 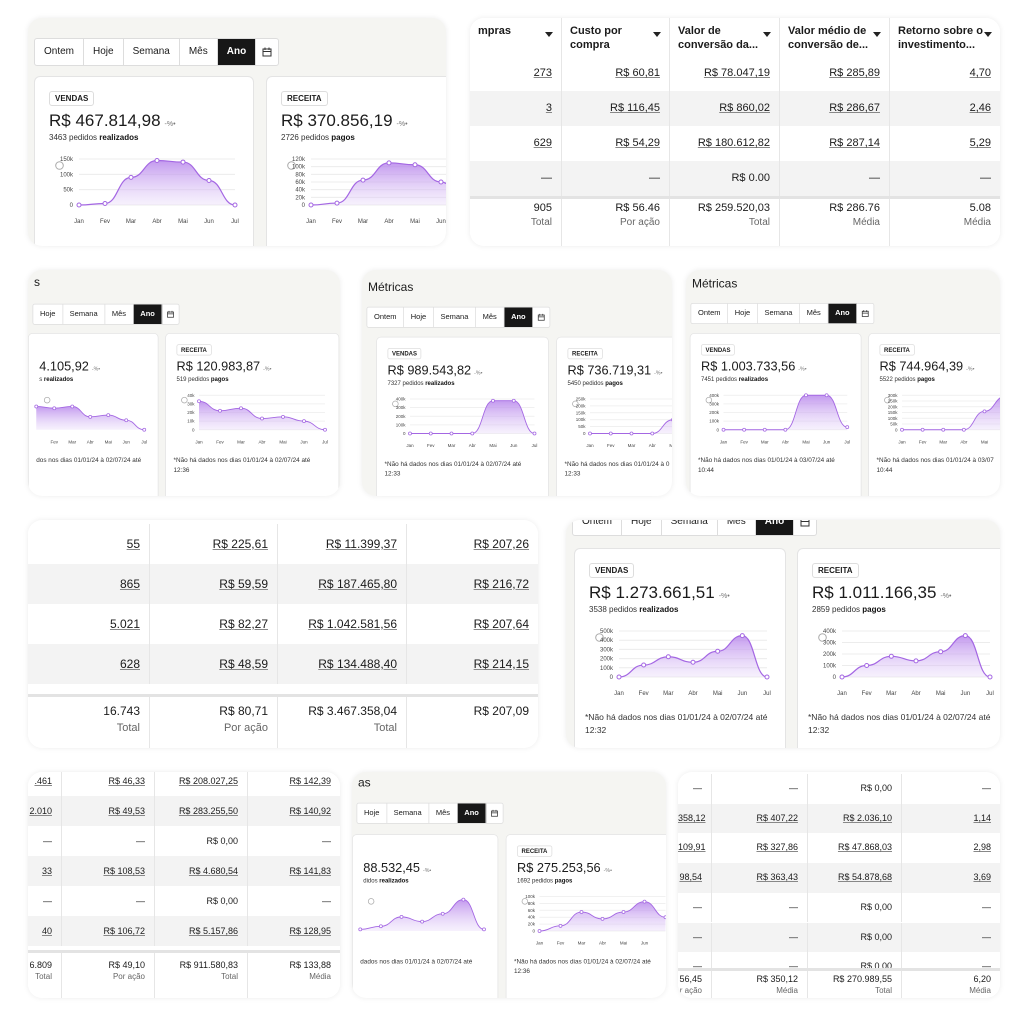 What do you see at coordinates (630, 426) in the screenshot?
I see `line` at bounding box center [630, 426].